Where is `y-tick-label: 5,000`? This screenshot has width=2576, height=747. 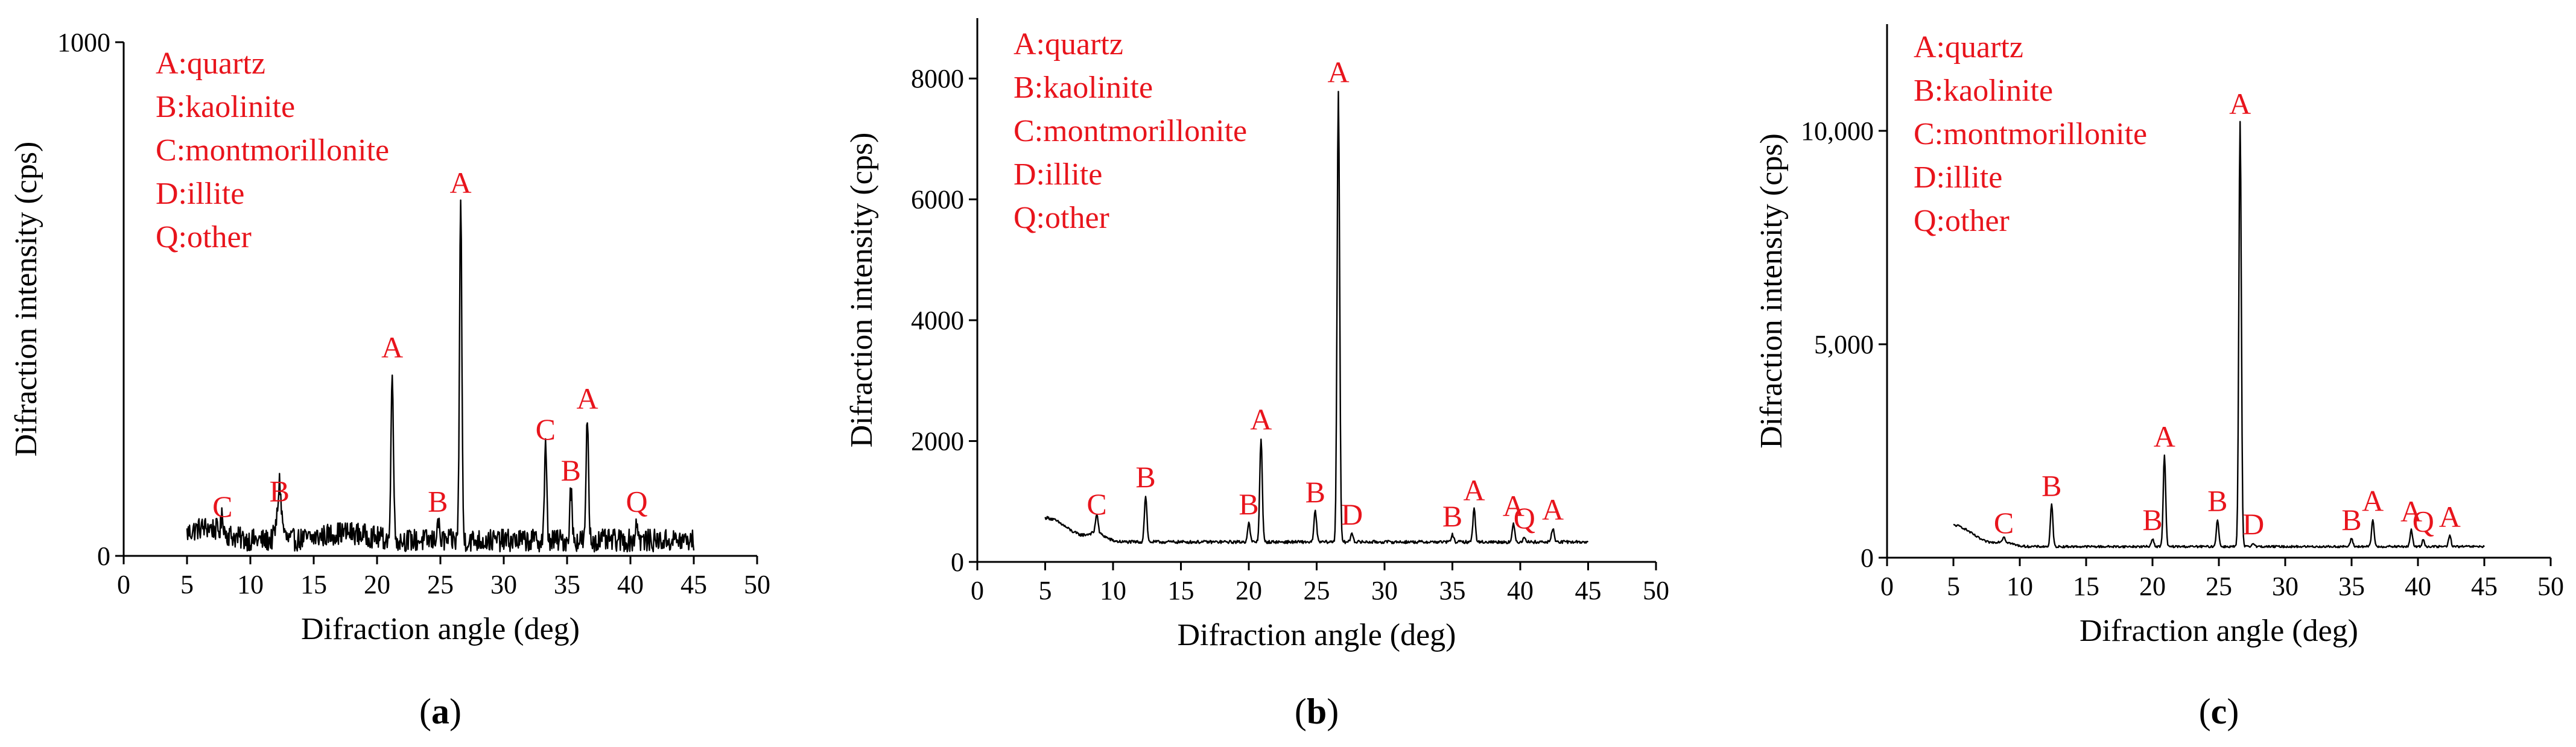 y-tick-label: 5,000 is located at coordinates (1844, 344).